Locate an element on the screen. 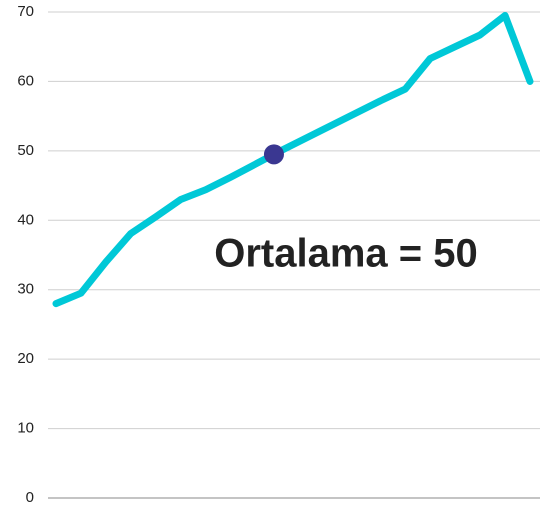  y-tick-label: 70 is located at coordinates (25, 11).